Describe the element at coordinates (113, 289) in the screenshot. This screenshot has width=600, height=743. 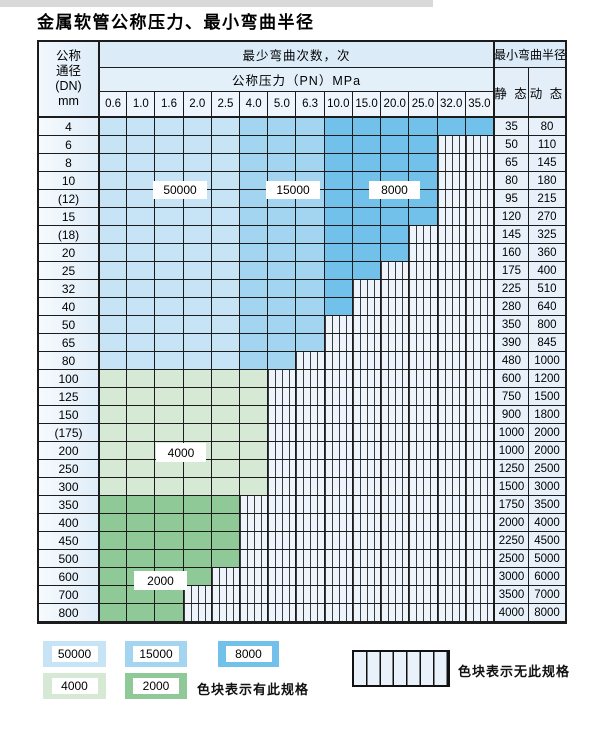
I see `cell-dn32-pn0.6` at that location.